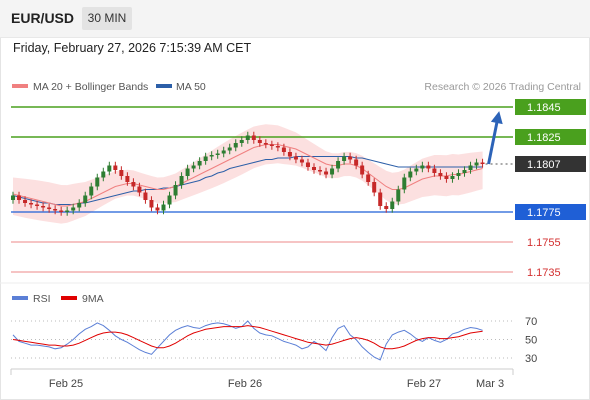 The width and height of the screenshot is (590, 400). What do you see at coordinates (424, 384) in the screenshot?
I see `x-tick-label: Feb 27` at bounding box center [424, 384].